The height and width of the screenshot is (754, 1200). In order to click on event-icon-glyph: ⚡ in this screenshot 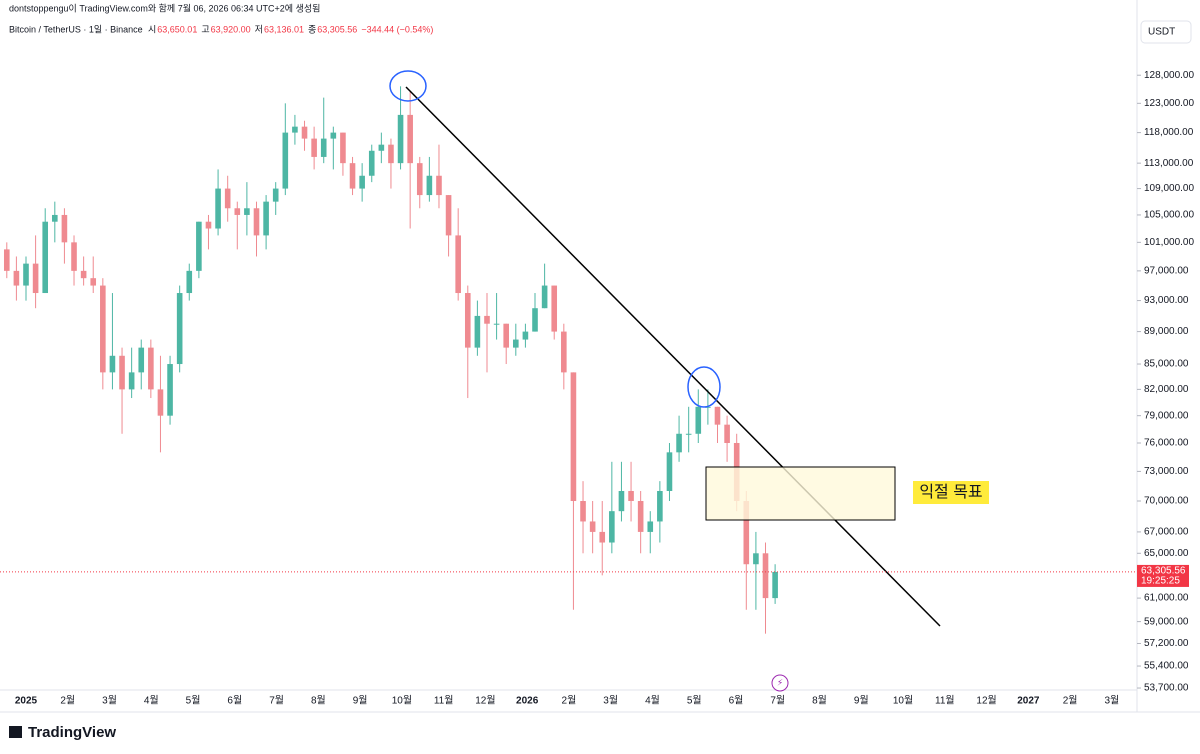, I will do `click(780, 682)`.